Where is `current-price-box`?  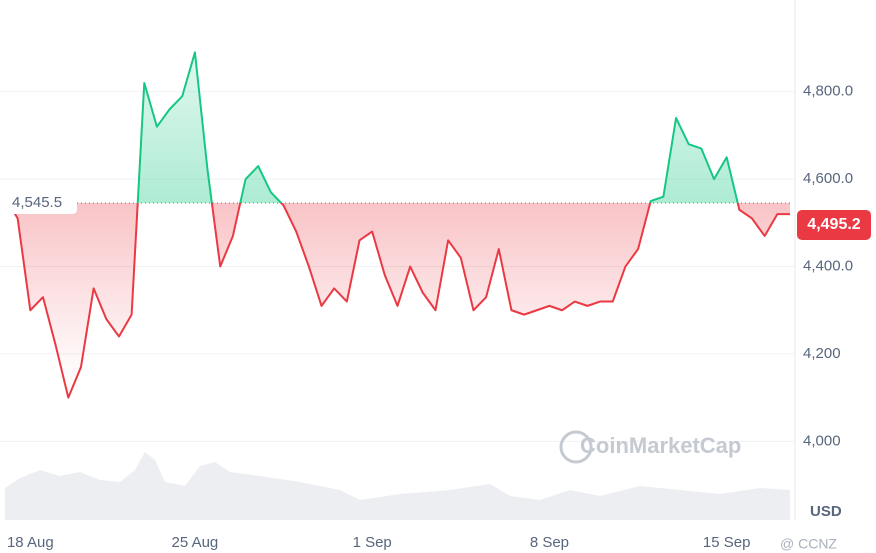 current-price-box is located at coordinates (834, 224).